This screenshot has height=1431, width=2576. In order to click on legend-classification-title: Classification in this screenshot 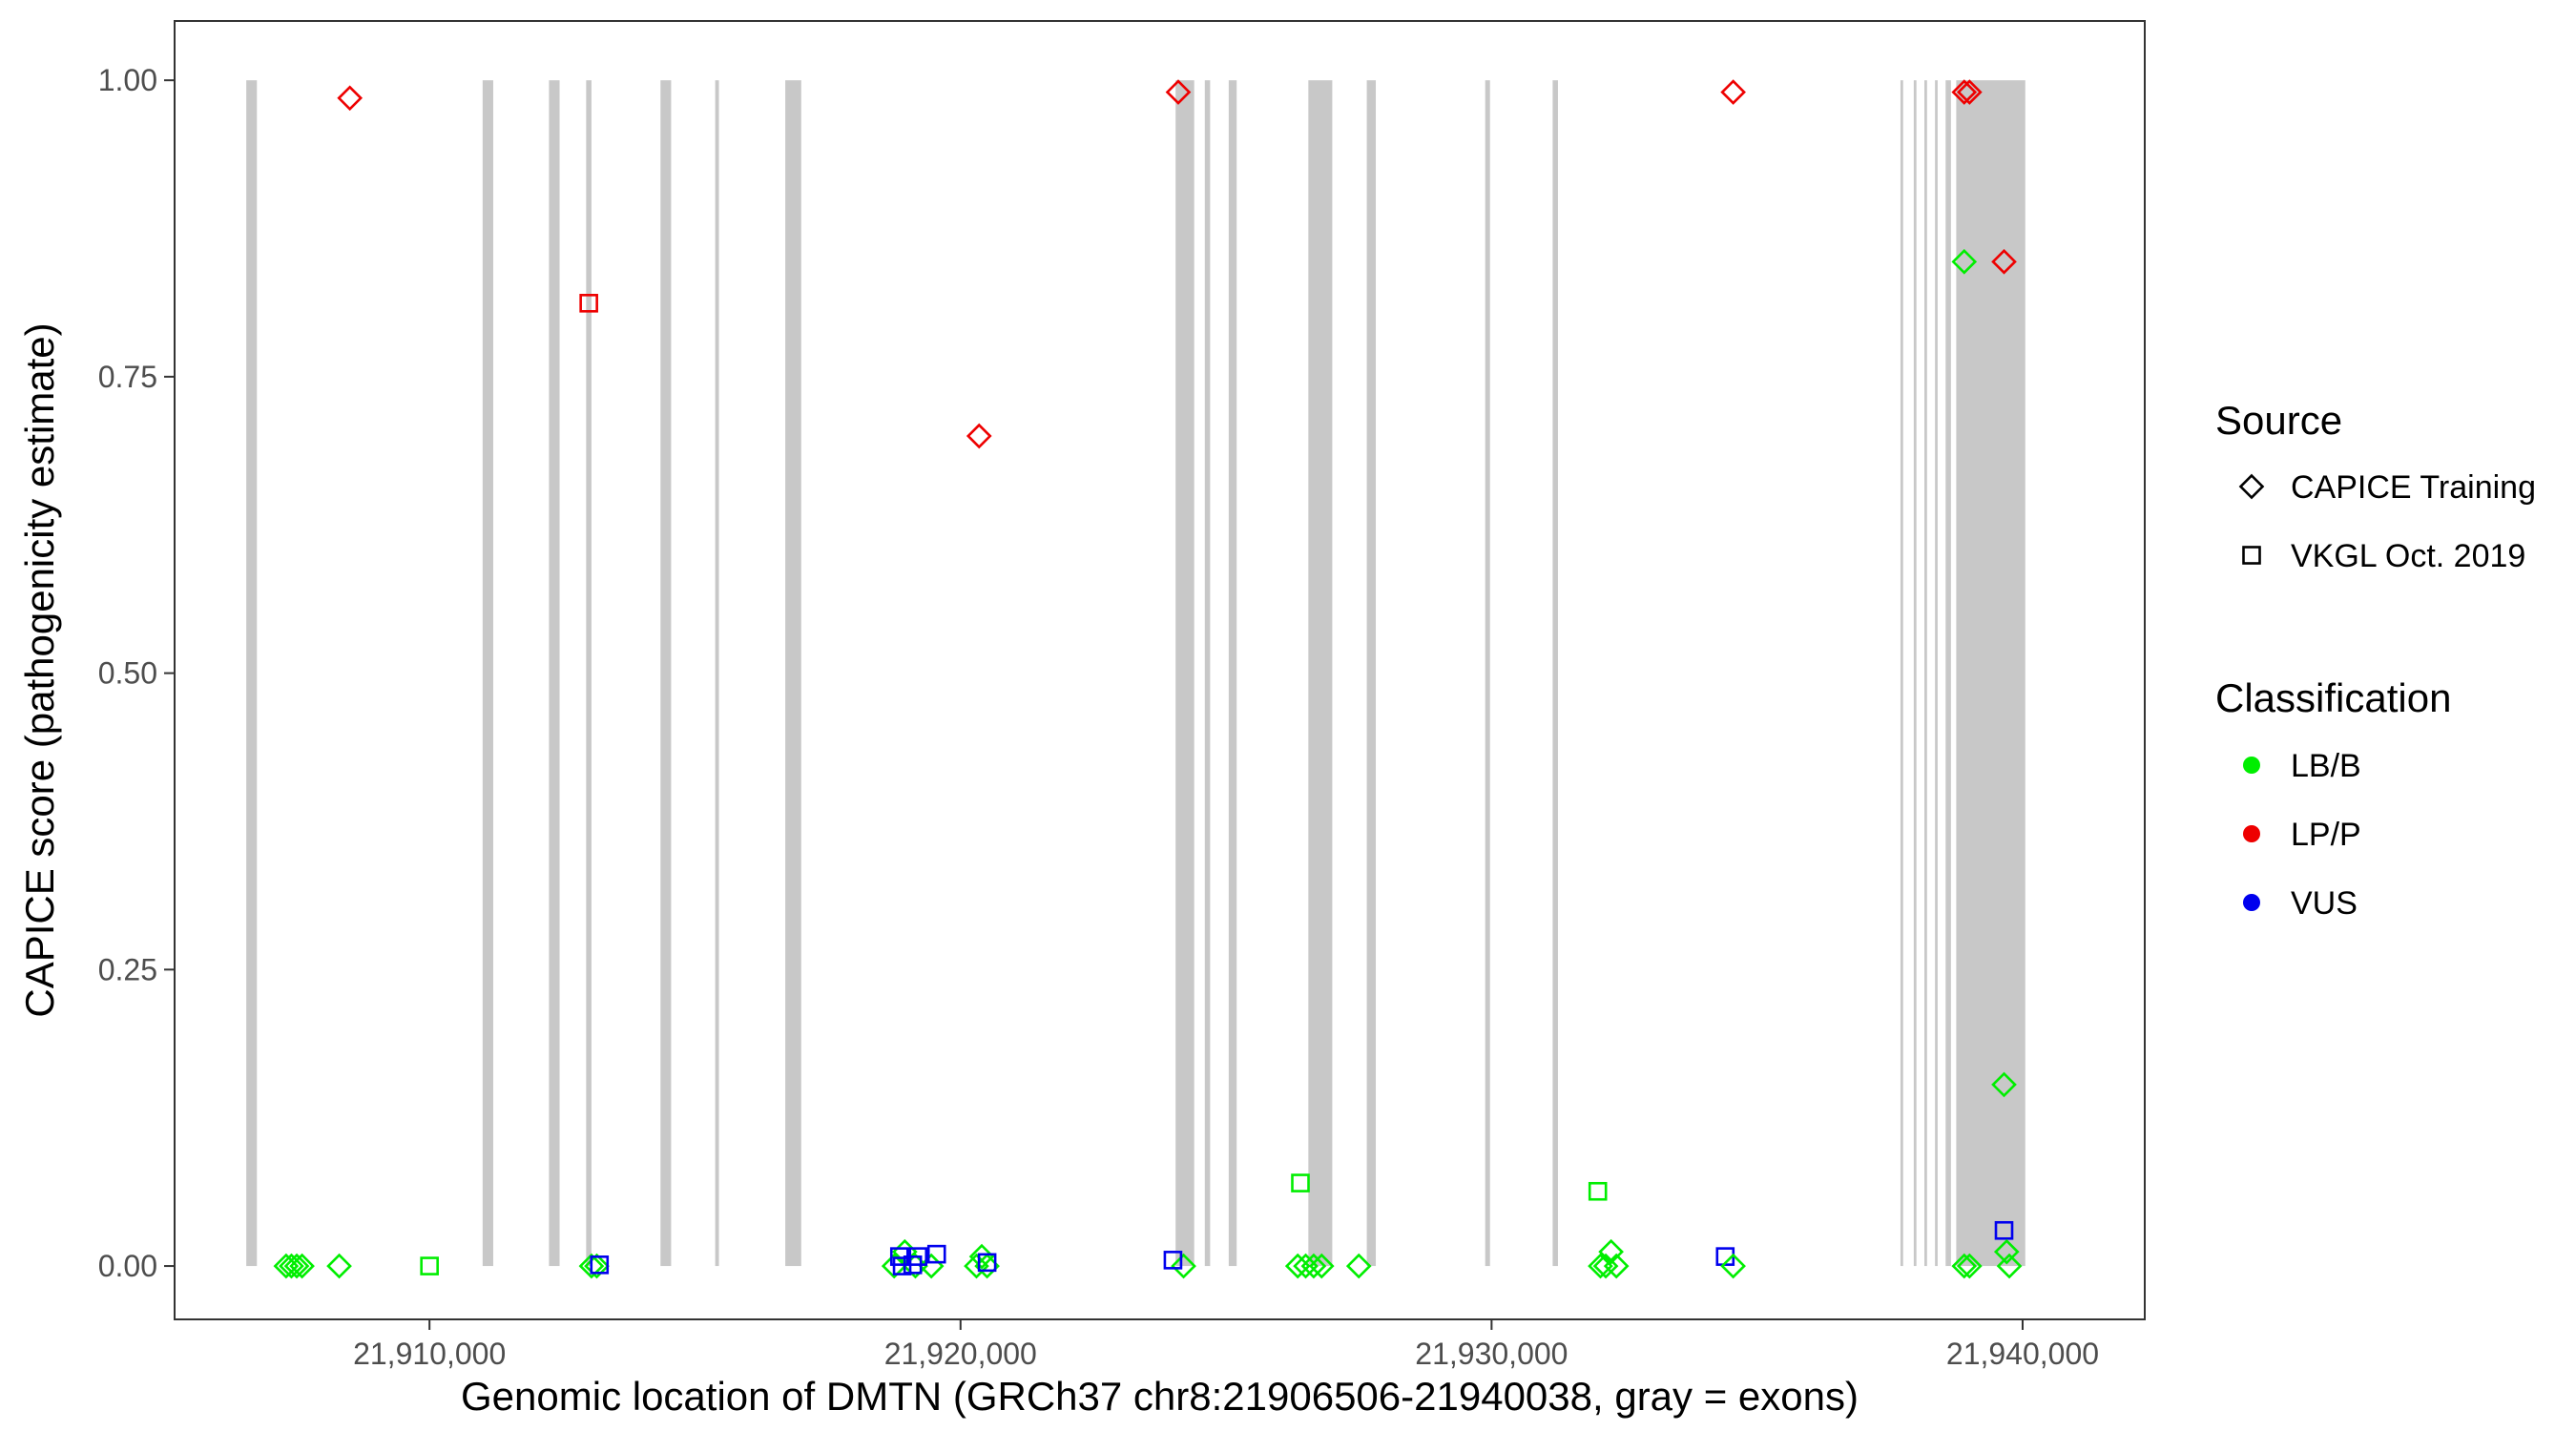, I will do `click(2333, 697)`.